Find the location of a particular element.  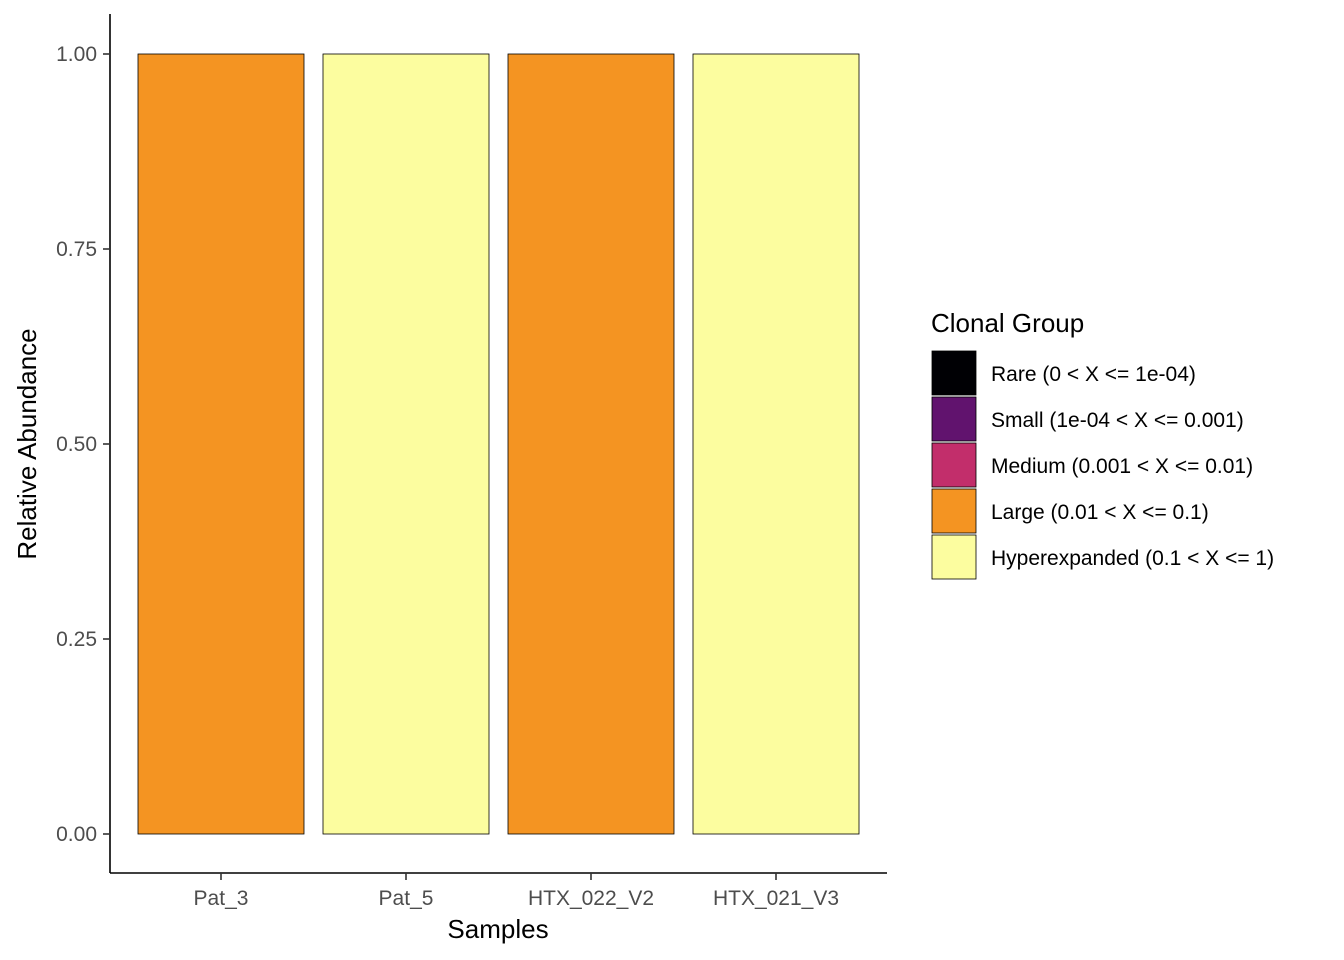

y-tick-label: 0.75 is located at coordinates (76, 249).